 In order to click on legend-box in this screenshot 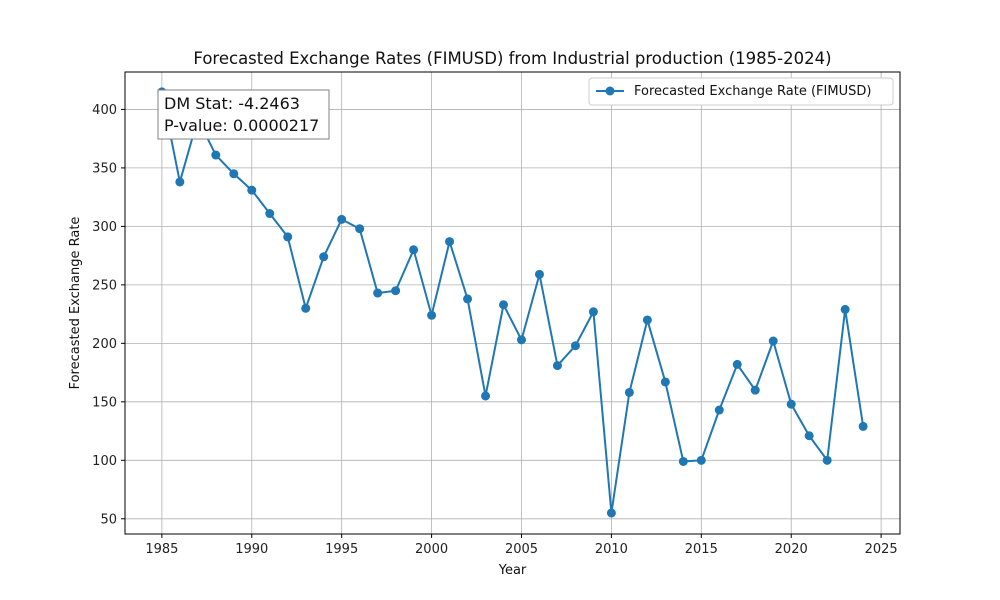, I will do `click(741, 91)`.